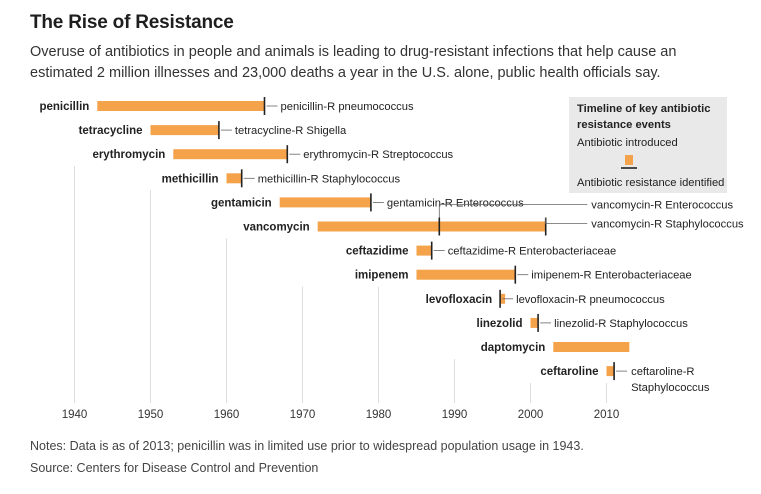 The height and width of the screenshot is (494, 761). What do you see at coordinates (151, 415) in the screenshot?
I see `x-tick-label-1950: 1950` at bounding box center [151, 415].